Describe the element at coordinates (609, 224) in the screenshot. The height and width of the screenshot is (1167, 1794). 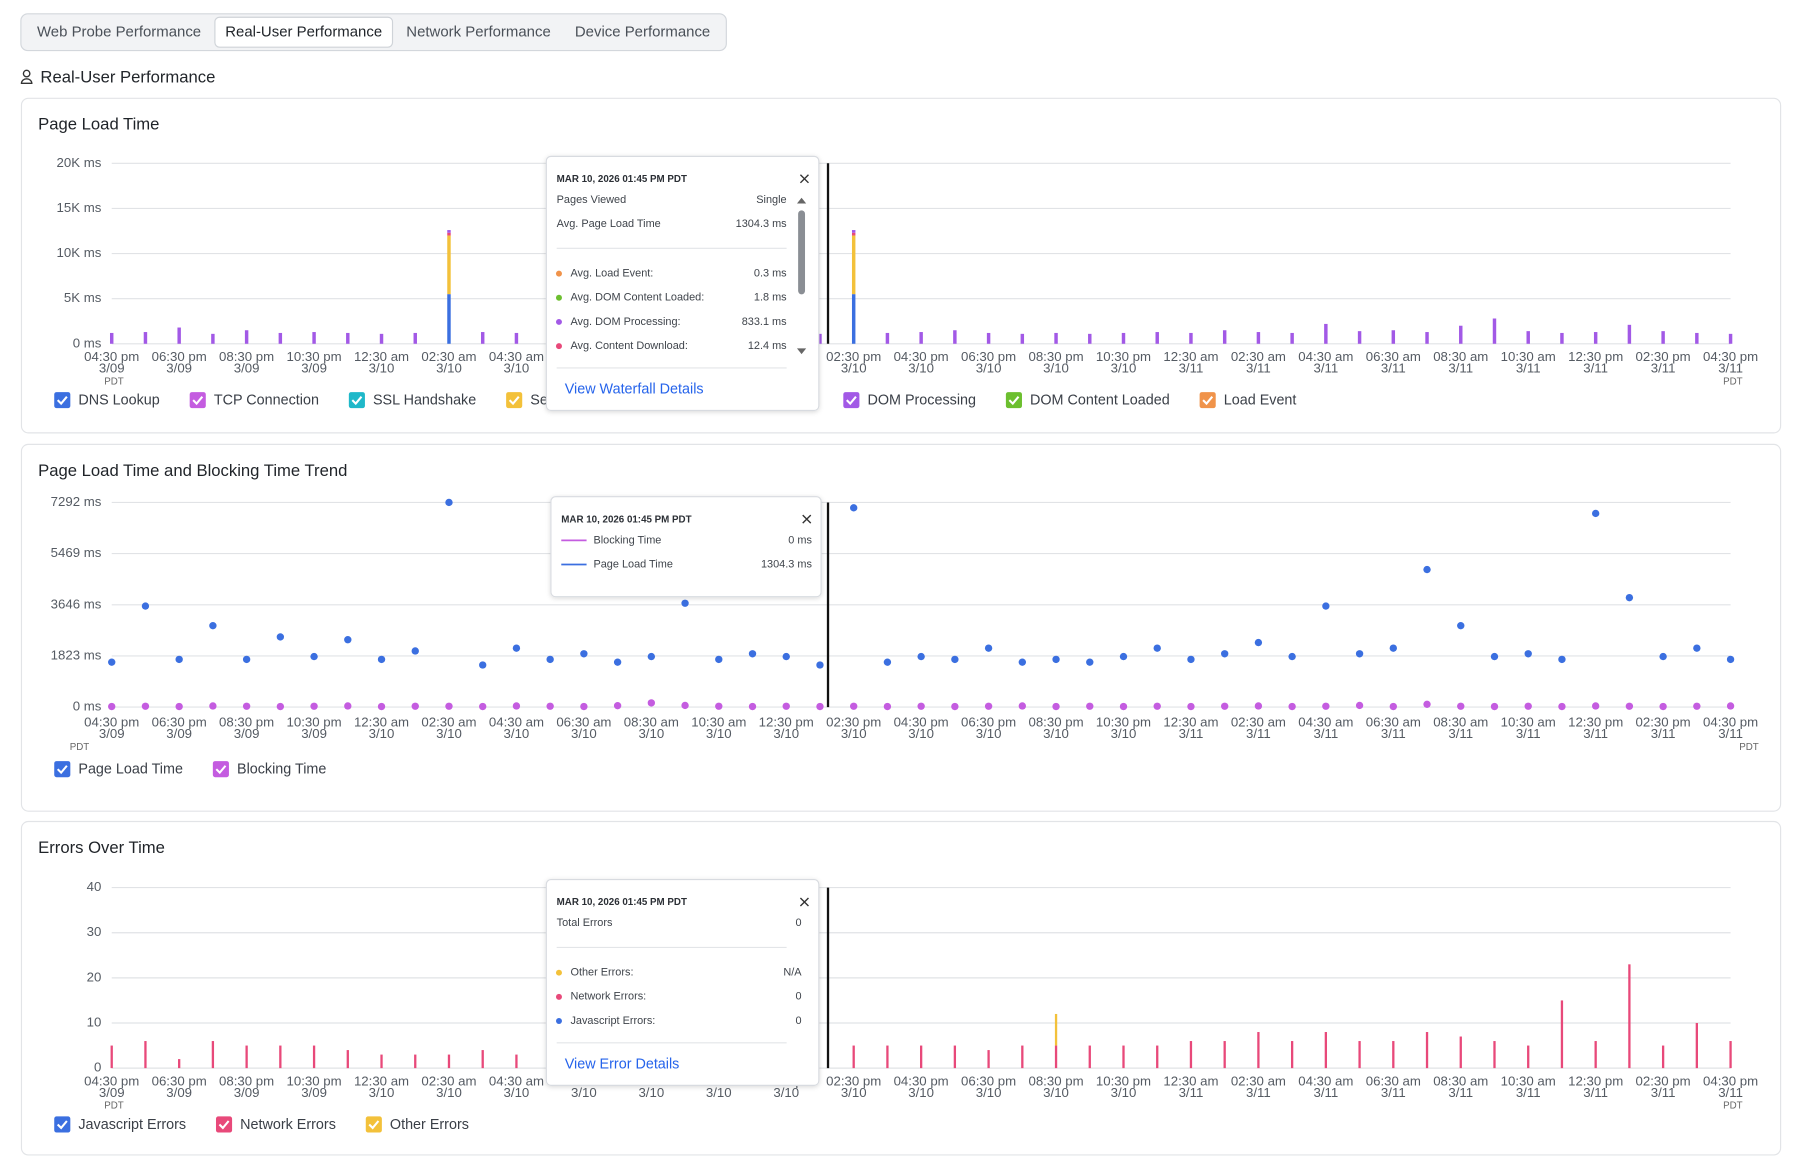
I see `tooltip-label: Avg. Page Load Time` at that location.